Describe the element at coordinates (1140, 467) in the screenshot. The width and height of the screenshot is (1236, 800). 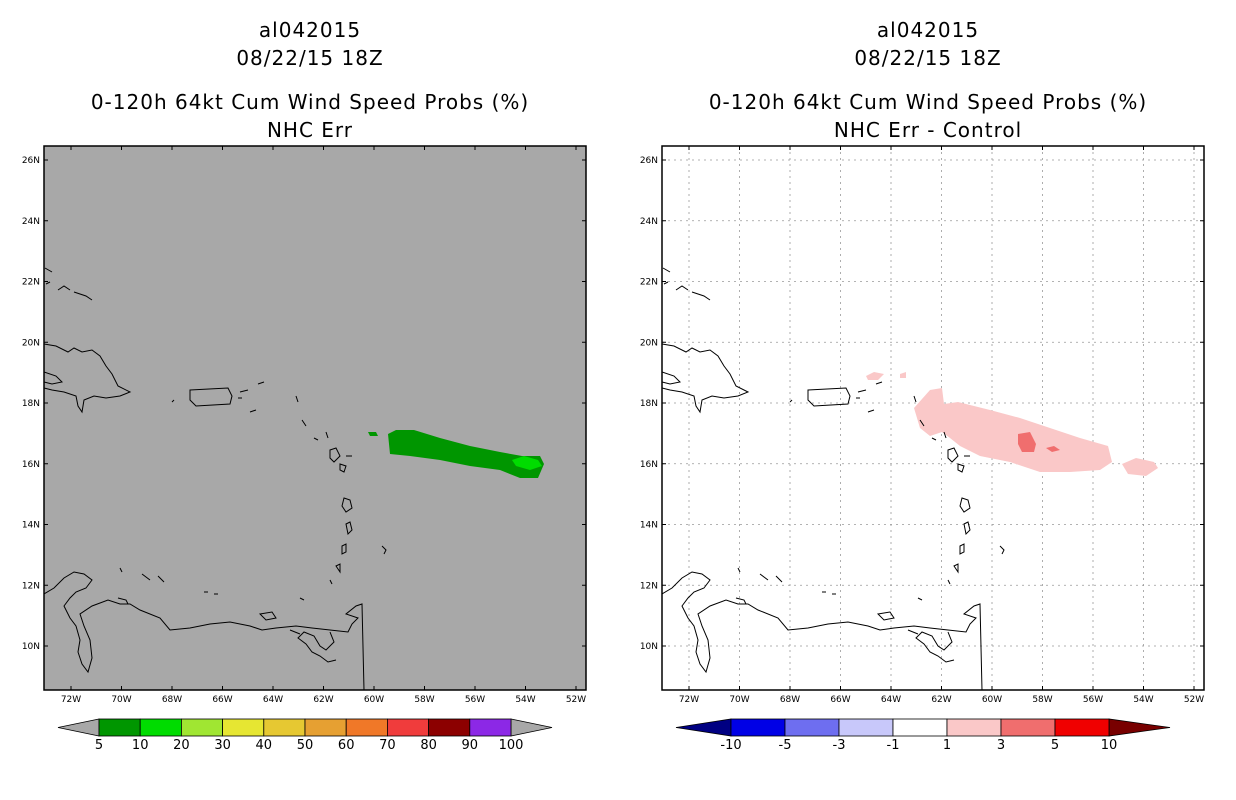
I see `right-diff-contour-1-east` at that location.